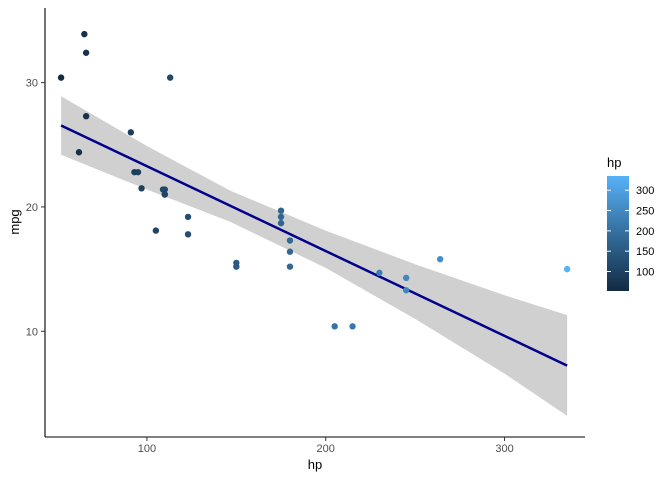  What do you see at coordinates (14, 221) in the screenshot?
I see `y-axis-title: mpg` at bounding box center [14, 221].